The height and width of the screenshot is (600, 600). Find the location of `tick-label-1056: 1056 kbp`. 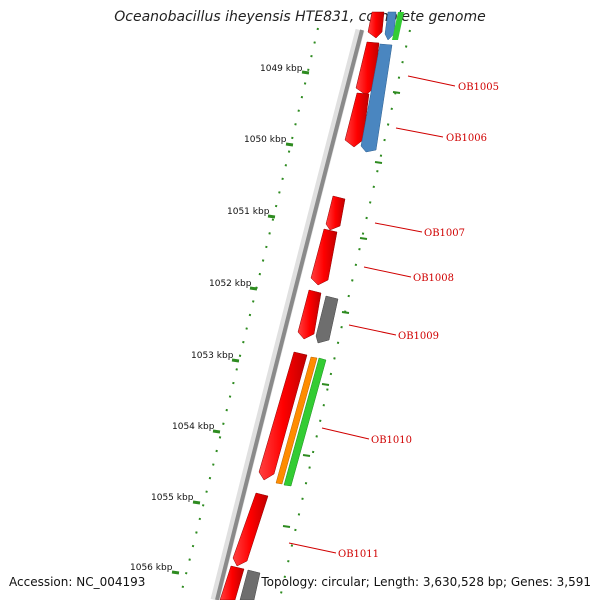

tick-label-1056: 1056 kbp is located at coordinates (151, 568).